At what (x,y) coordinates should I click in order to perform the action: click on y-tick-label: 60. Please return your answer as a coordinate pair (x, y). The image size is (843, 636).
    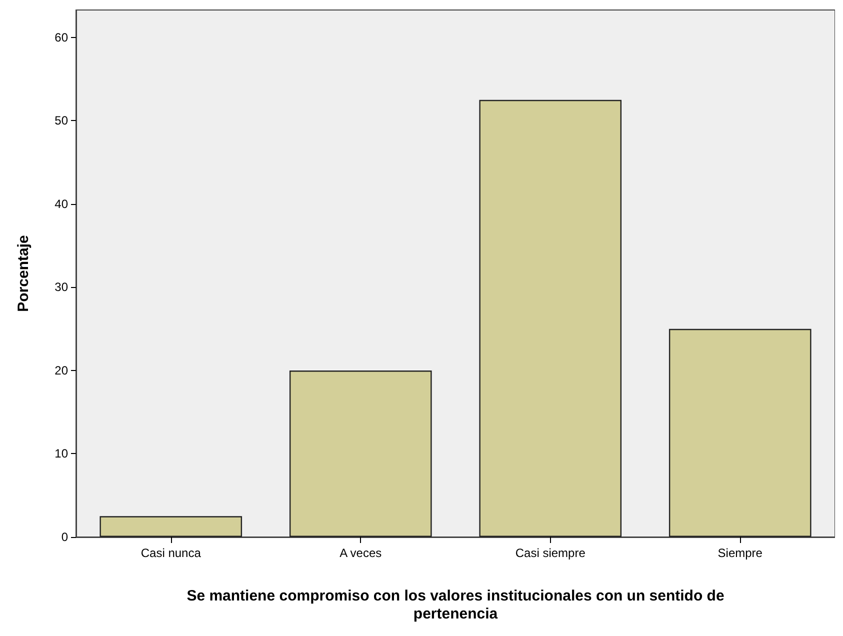
    Looking at the image, I should click on (61, 37).